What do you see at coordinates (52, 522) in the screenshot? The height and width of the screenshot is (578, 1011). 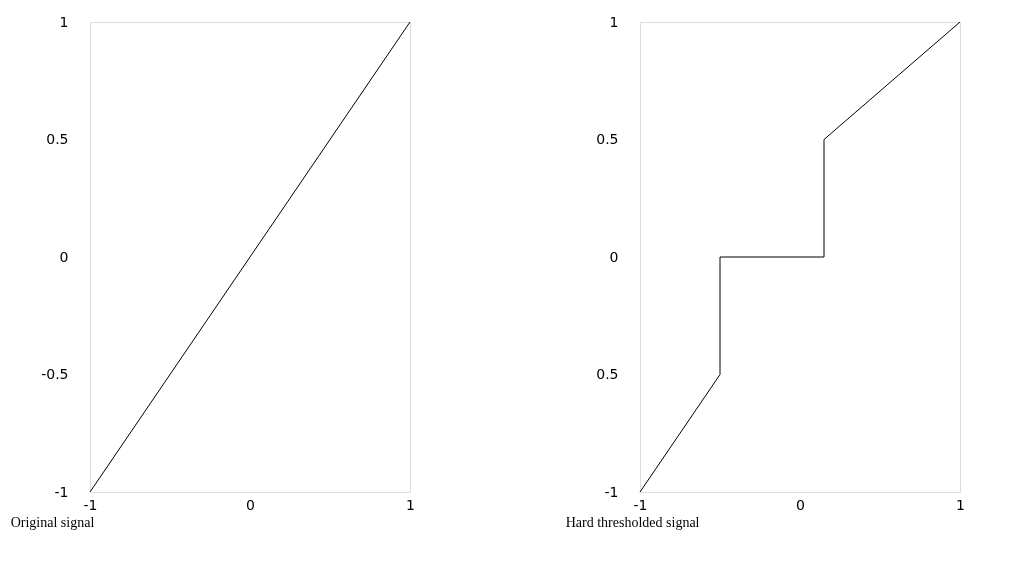 I see `text: Original signal` at bounding box center [52, 522].